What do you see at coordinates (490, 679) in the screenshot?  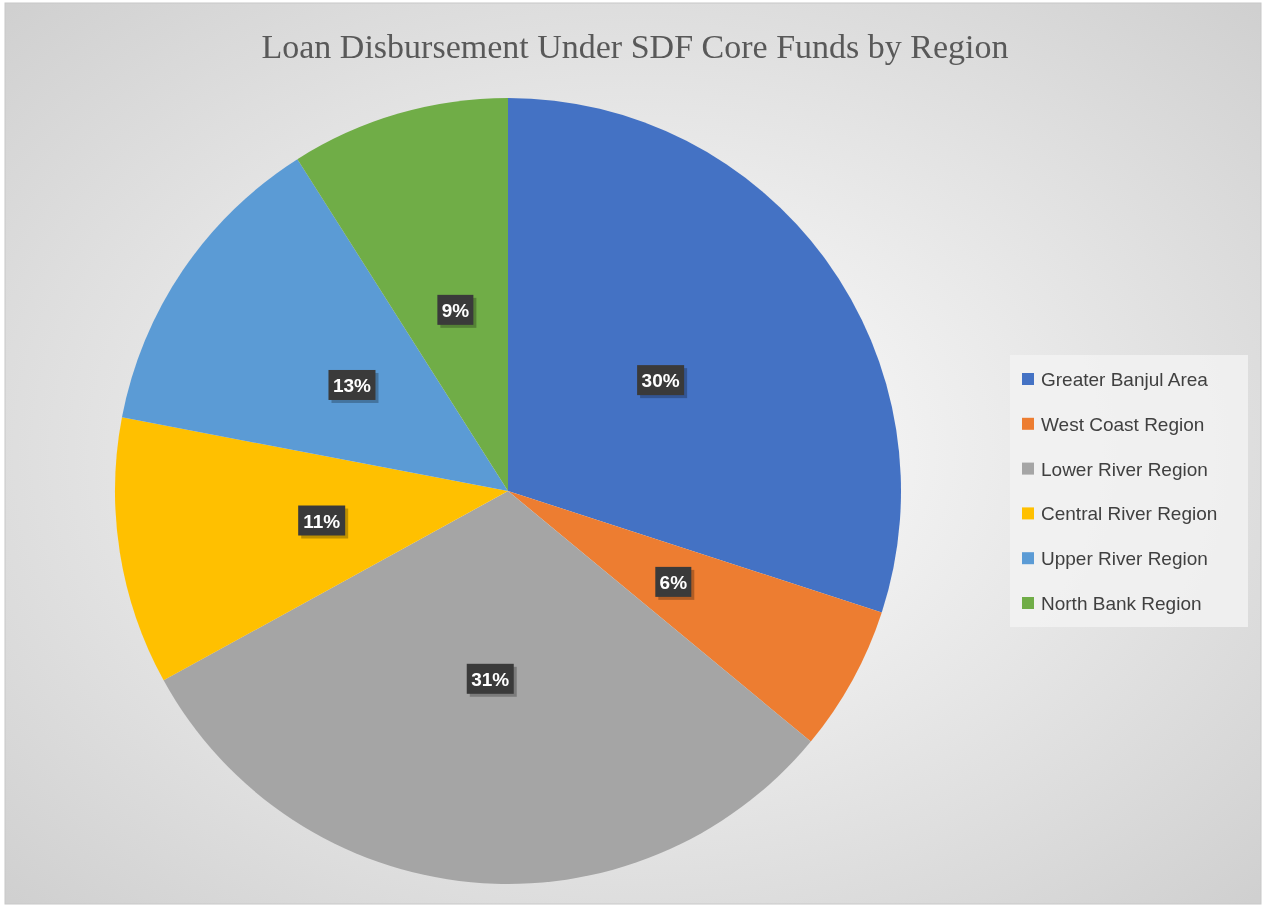 I see `data-label: 31%` at bounding box center [490, 679].